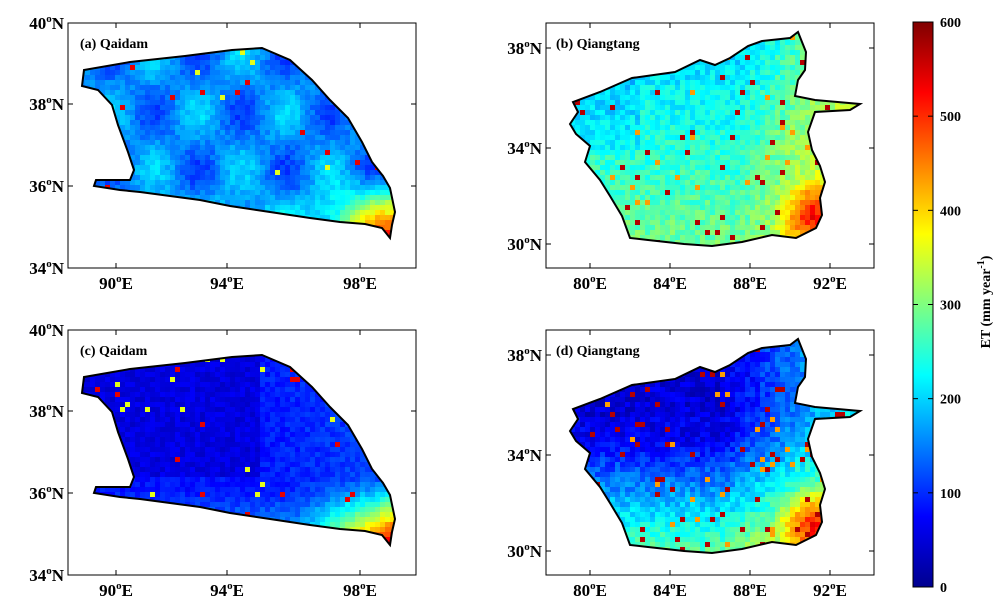 The width and height of the screenshot is (993, 600). I want to click on panel-c-title: (c) Qaidam, so click(114, 351).